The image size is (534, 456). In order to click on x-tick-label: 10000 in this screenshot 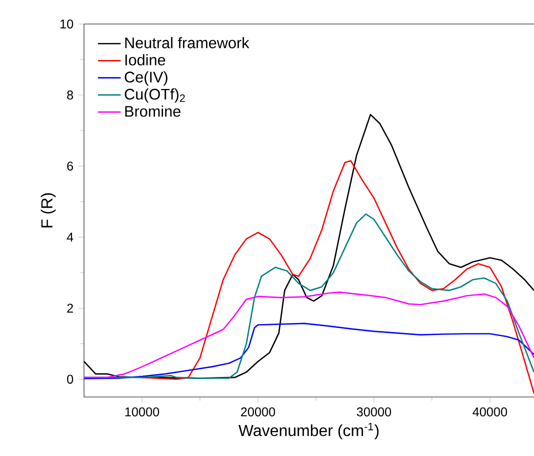, I will do `click(142, 411)`.